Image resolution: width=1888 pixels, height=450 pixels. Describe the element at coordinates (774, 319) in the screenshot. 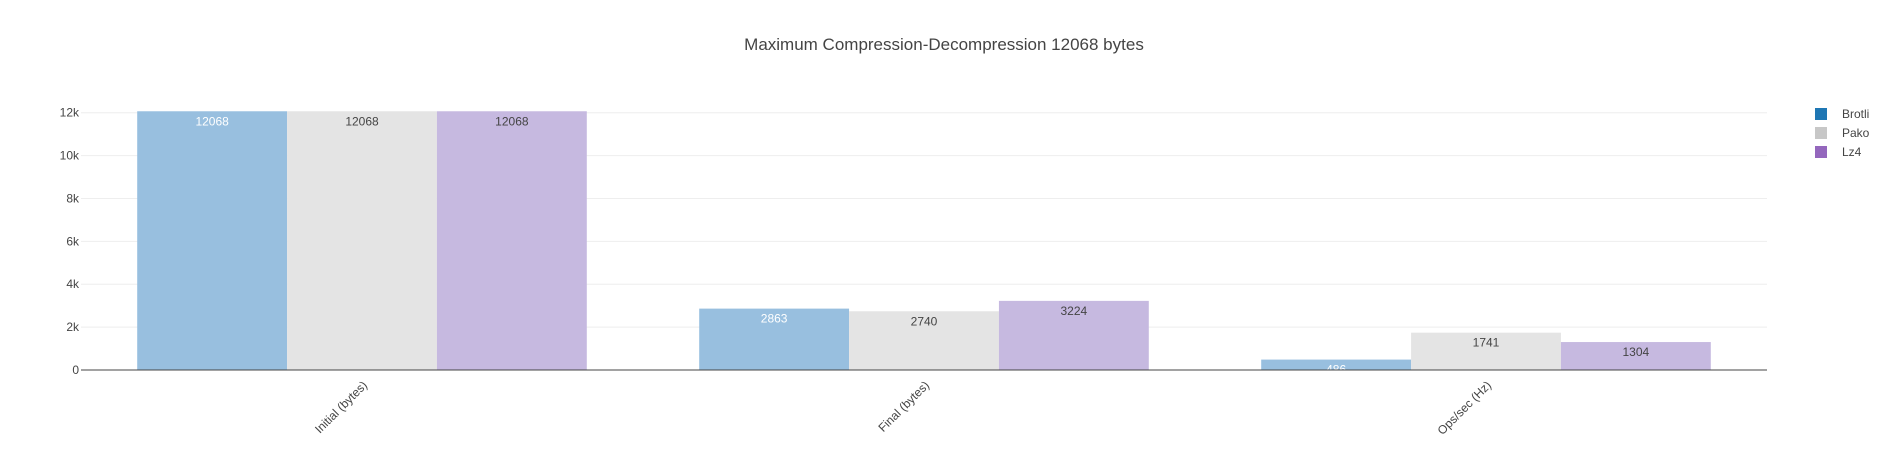

I see `data-label: 2863` at that location.